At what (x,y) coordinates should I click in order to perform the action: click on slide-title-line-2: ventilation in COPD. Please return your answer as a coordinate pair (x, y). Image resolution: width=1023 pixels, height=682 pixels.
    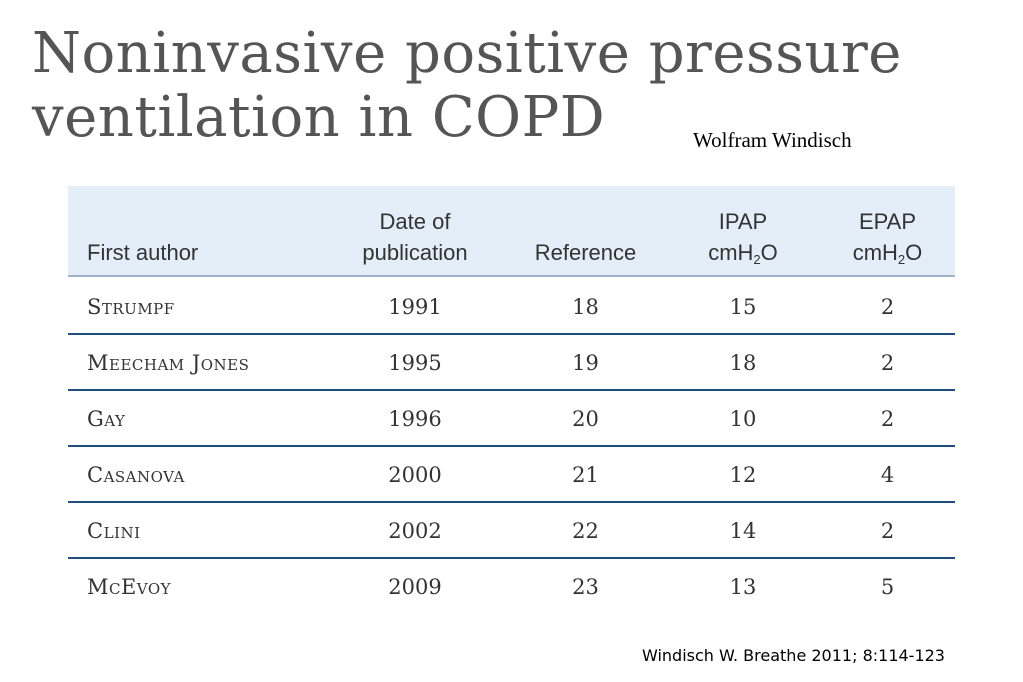
    Looking at the image, I should click on (319, 117).